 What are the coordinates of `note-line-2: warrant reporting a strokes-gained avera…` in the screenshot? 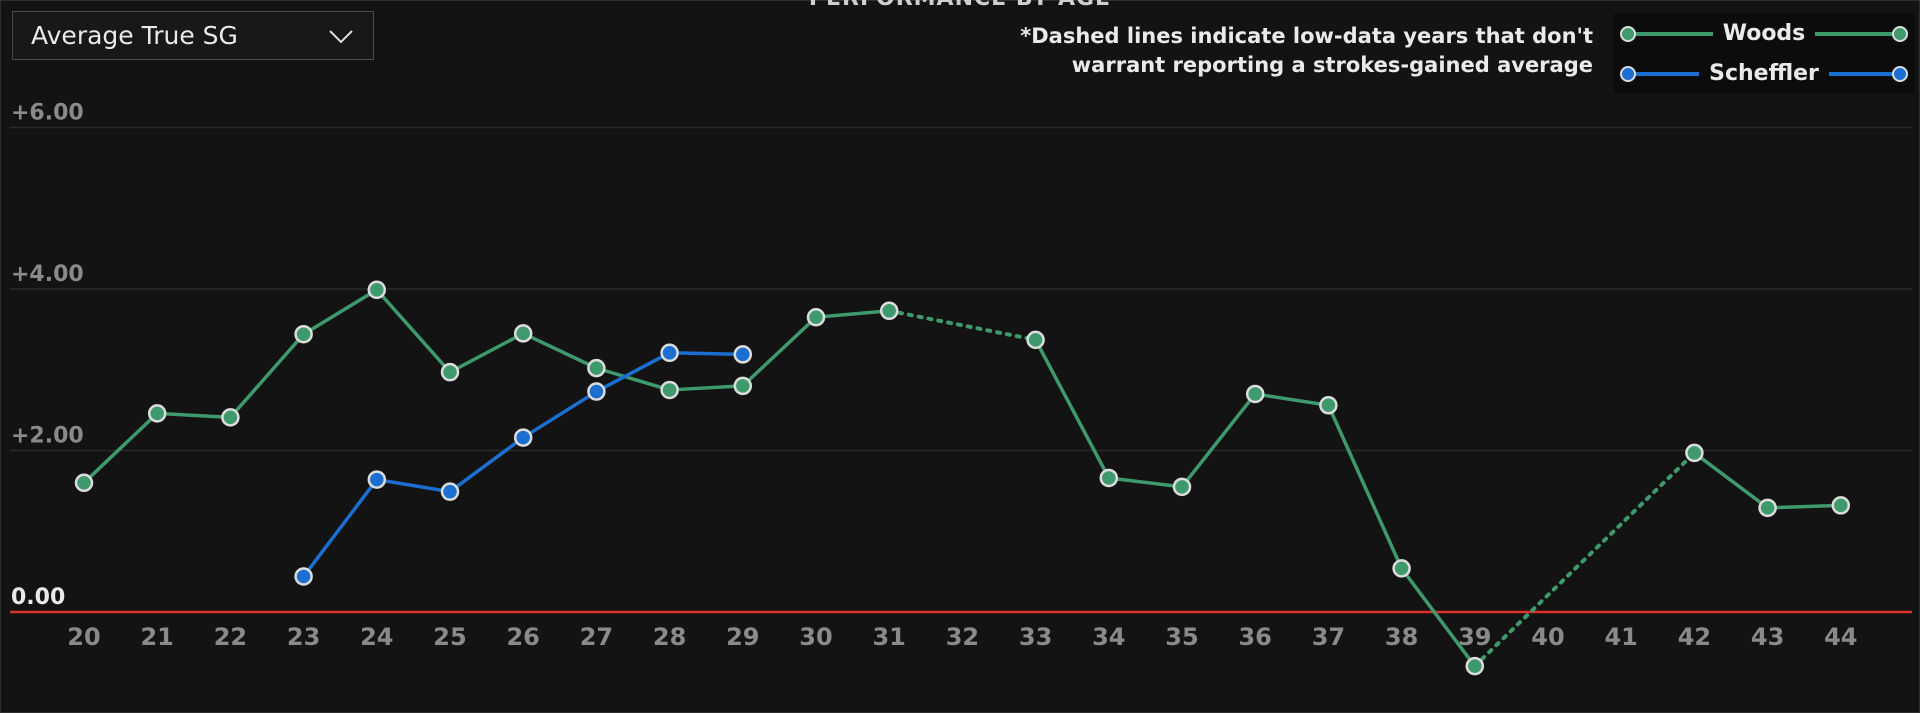 It's located at (1332, 65).